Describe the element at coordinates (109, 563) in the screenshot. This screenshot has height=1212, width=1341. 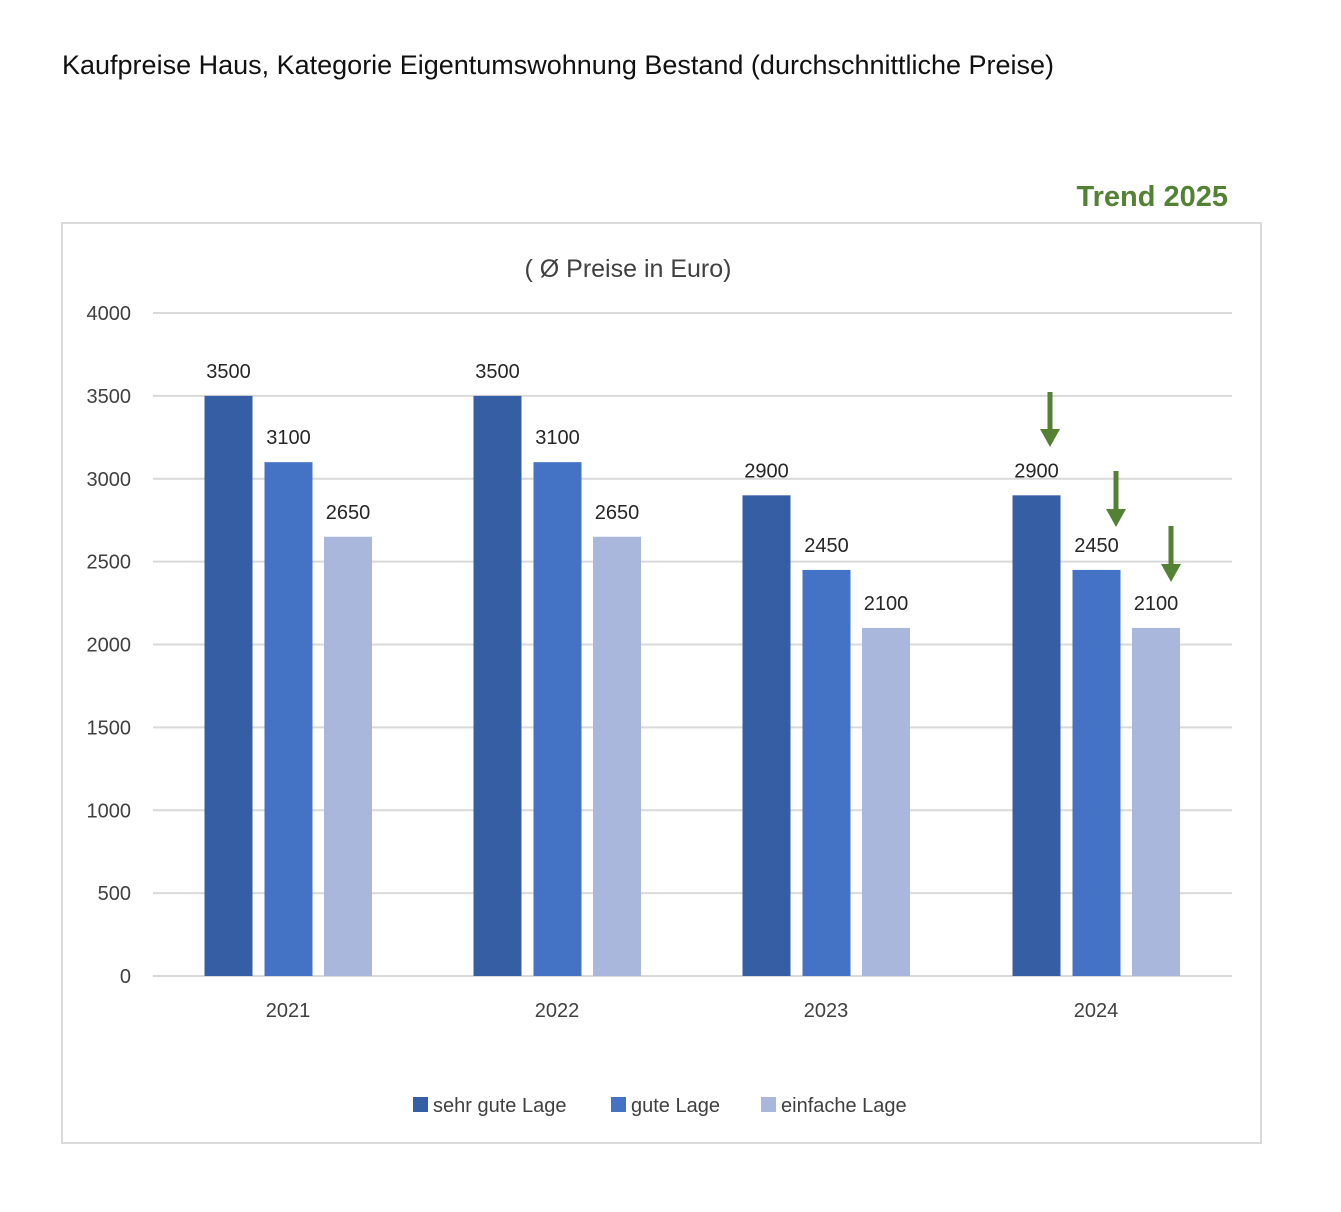
I see `y-tick-label: 2500` at that location.